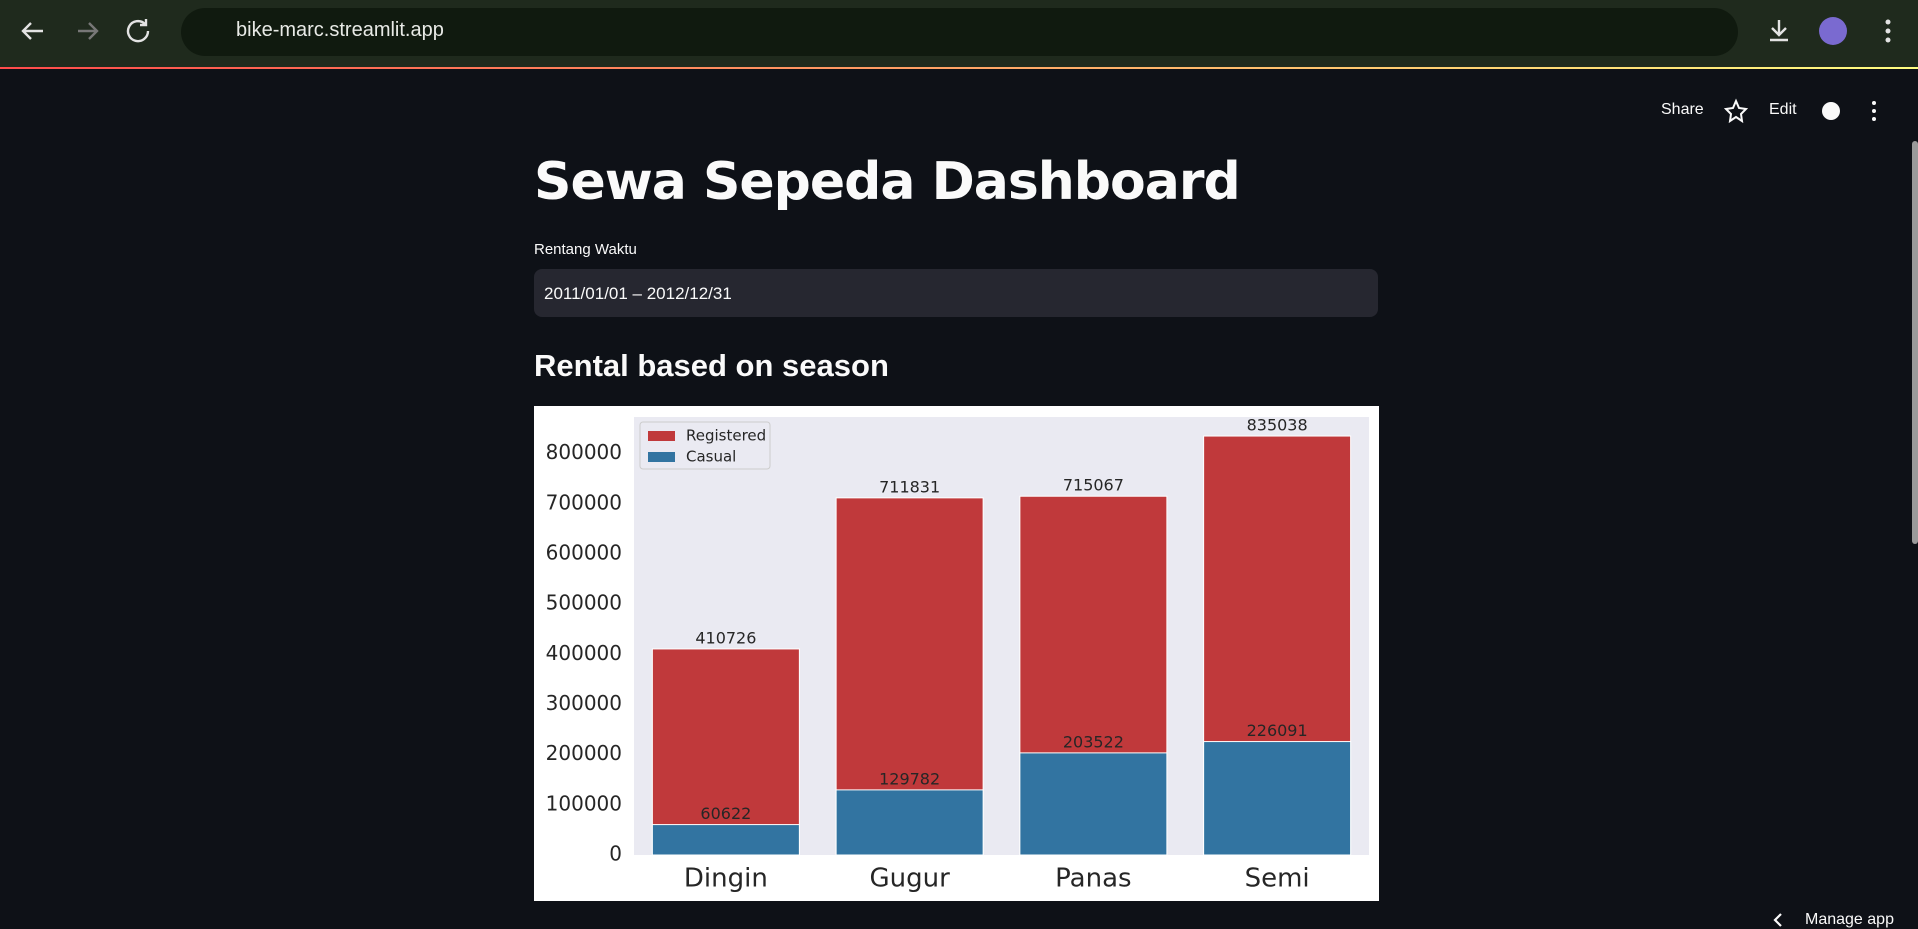 This screenshot has height=929, width=1918. I want to click on download-icon, so click(1779, 31).